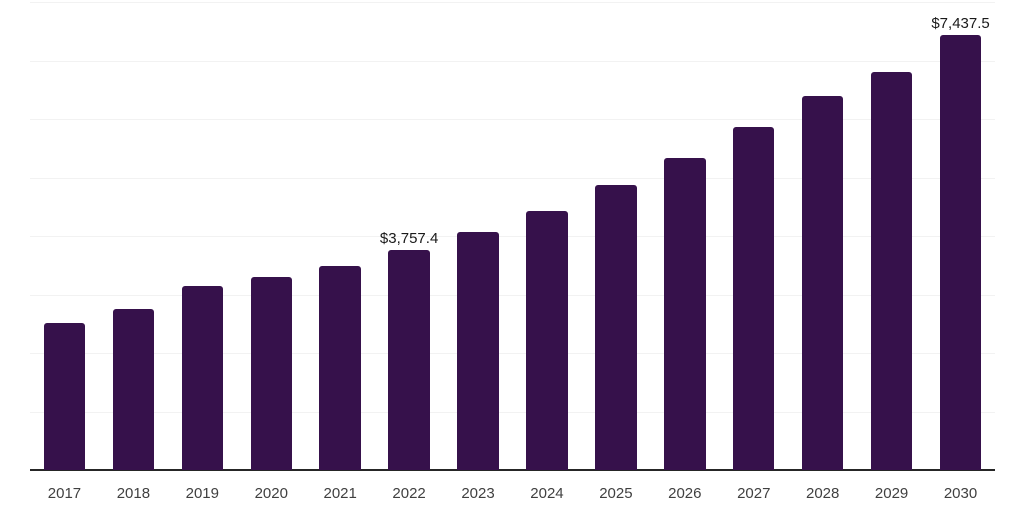  Describe the element at coordinates (547, 340) in the screenshot. I see `bar-2024` at that location.